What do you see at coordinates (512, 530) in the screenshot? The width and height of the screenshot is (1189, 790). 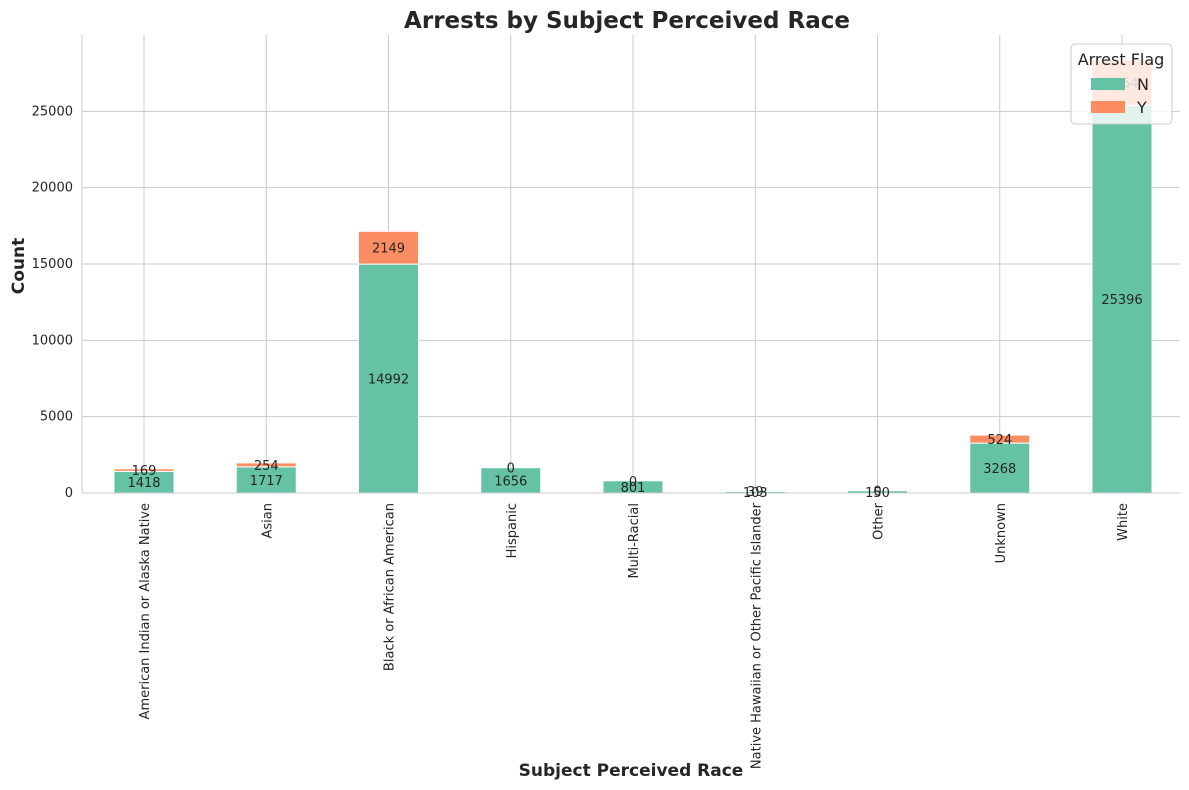 I see `x-tick-label: Hispanic` at bounding box center [512, 530].